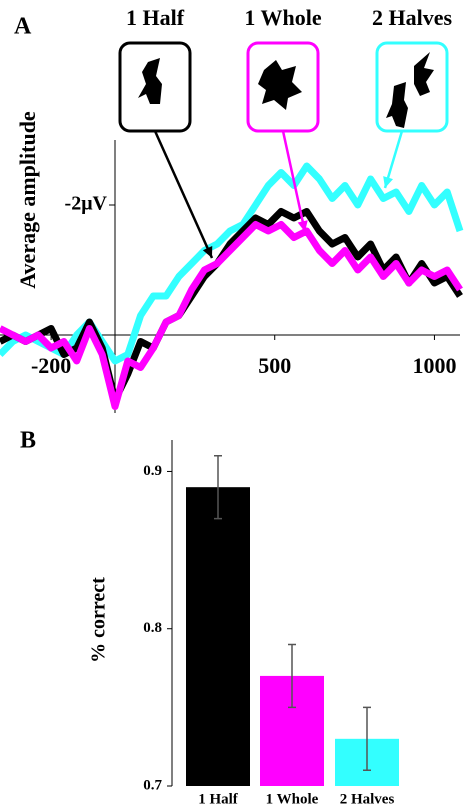 This screenshot has height=812, width=475. I want to click on y-tick-label: 0.8, so click(152, 628).